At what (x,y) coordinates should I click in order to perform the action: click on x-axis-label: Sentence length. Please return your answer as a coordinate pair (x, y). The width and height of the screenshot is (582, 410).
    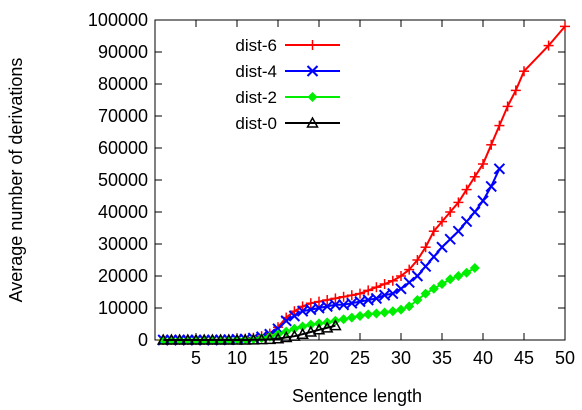
    Looking at the image, I should click on (357, 396).